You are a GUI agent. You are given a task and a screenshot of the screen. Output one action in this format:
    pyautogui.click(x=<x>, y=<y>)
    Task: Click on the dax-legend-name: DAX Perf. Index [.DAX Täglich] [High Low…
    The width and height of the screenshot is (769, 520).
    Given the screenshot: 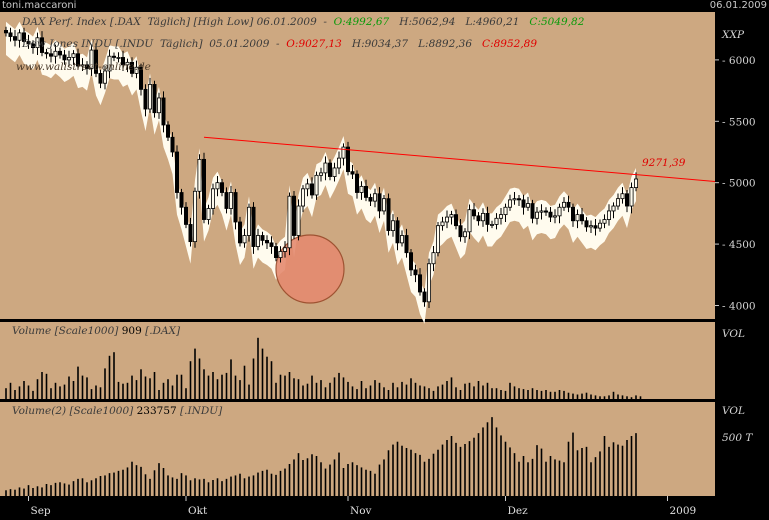 What is the action you would take?
    pyautogui.click(x=169, y=22)
    